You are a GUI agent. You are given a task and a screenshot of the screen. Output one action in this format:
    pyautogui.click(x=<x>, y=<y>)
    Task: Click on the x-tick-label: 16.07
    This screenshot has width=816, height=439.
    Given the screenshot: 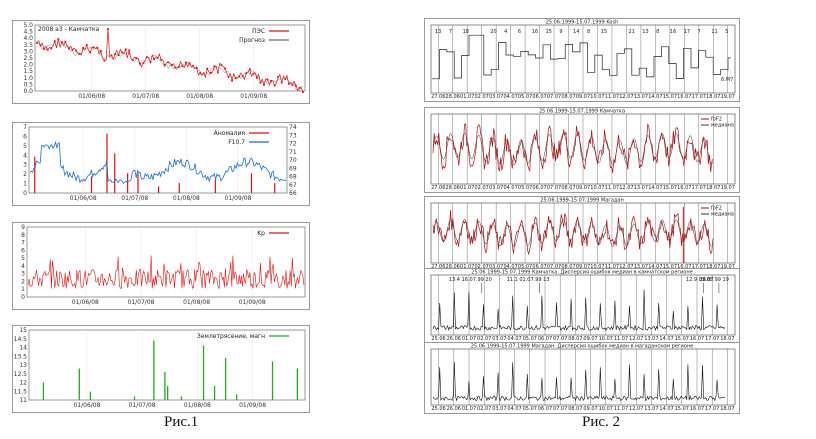 What is the action you would take?
    pyautogui.click(x=684, y=188)
    